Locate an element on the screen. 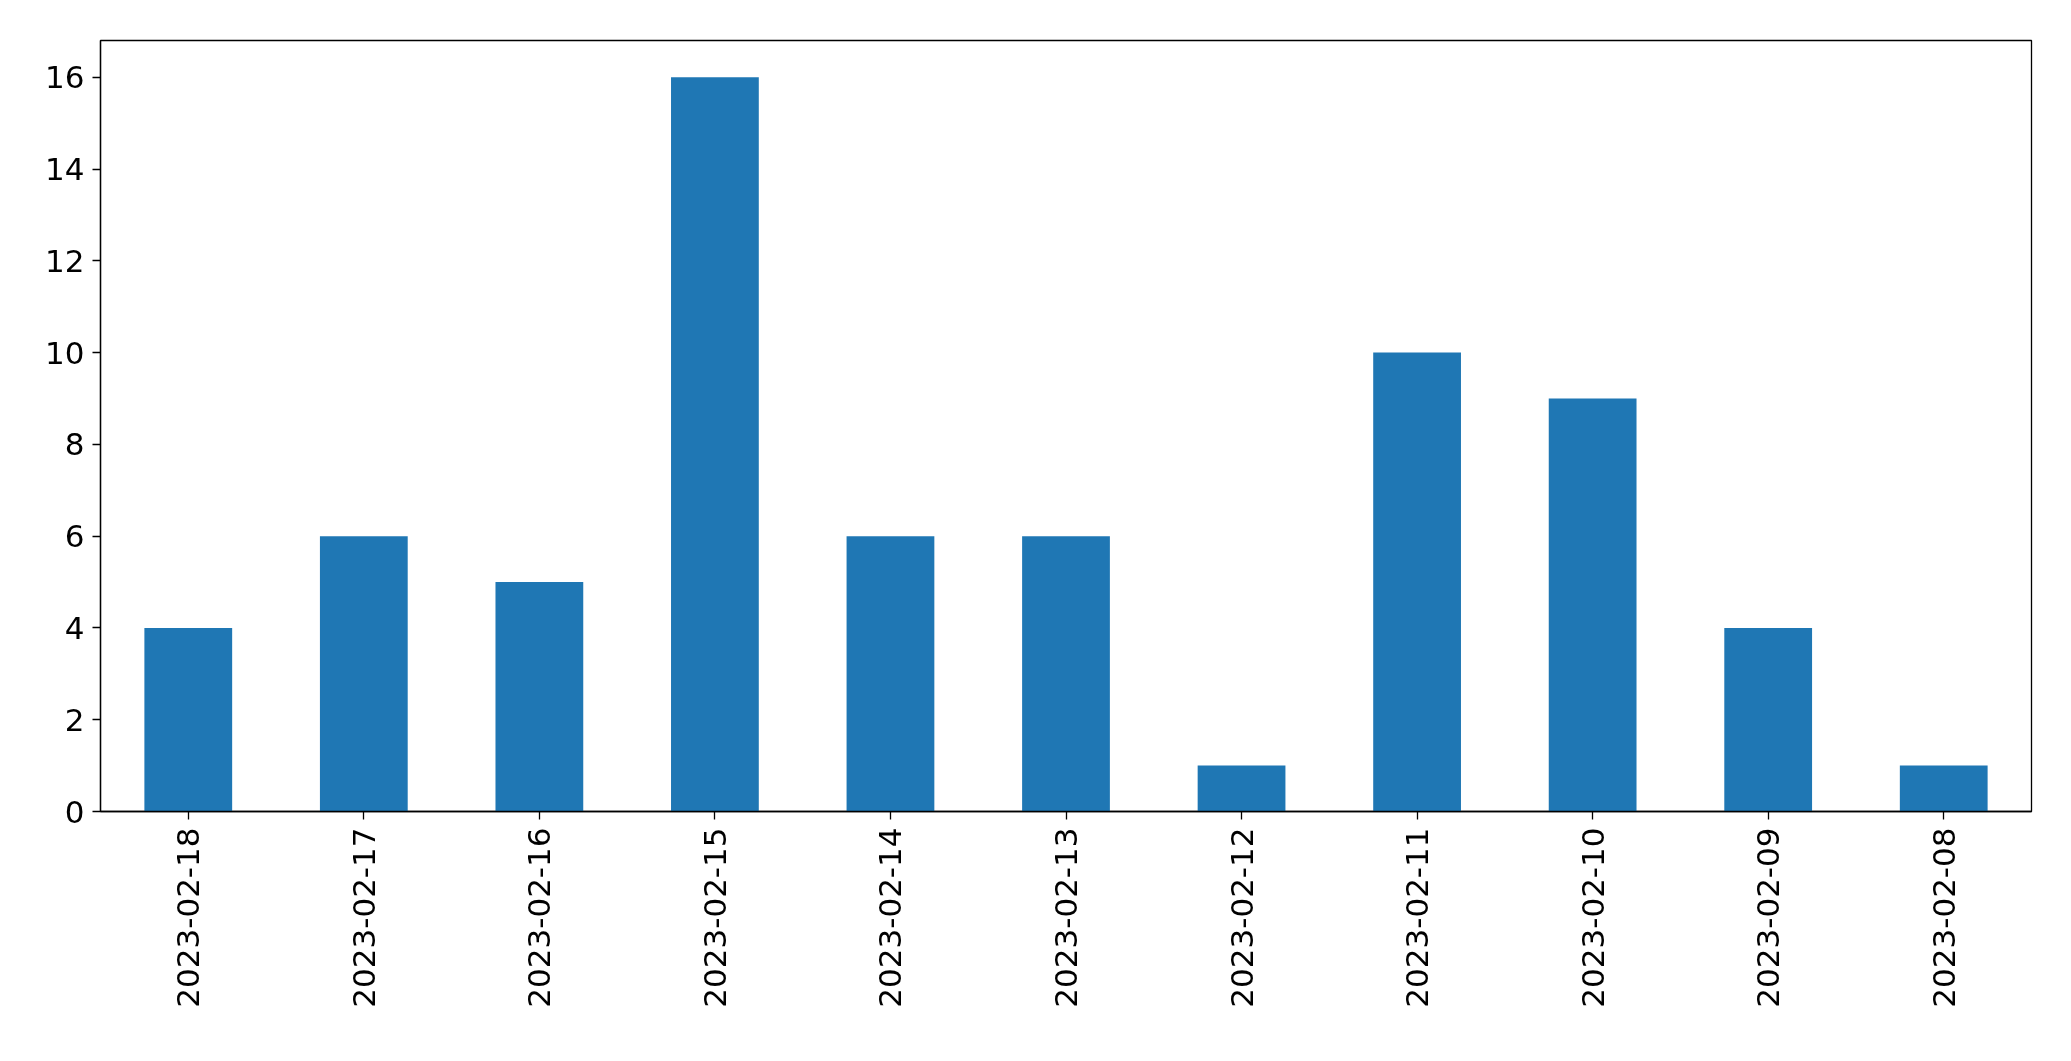 This screenshot has width=2071, height=1061. x-tick-label: 2023-02-14 is located at coordinates (890, 917).